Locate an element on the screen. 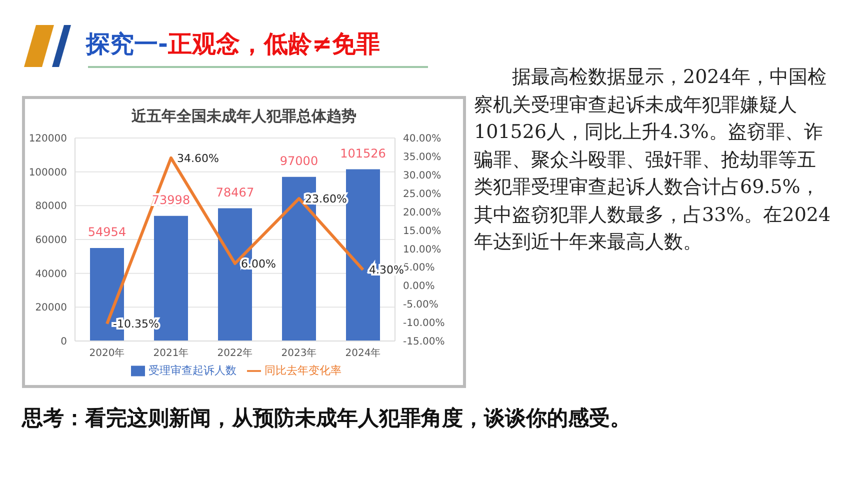 This screenshot has height=484, width=860. x-tick-label: 2021年 is located at coordinates (171, 353).